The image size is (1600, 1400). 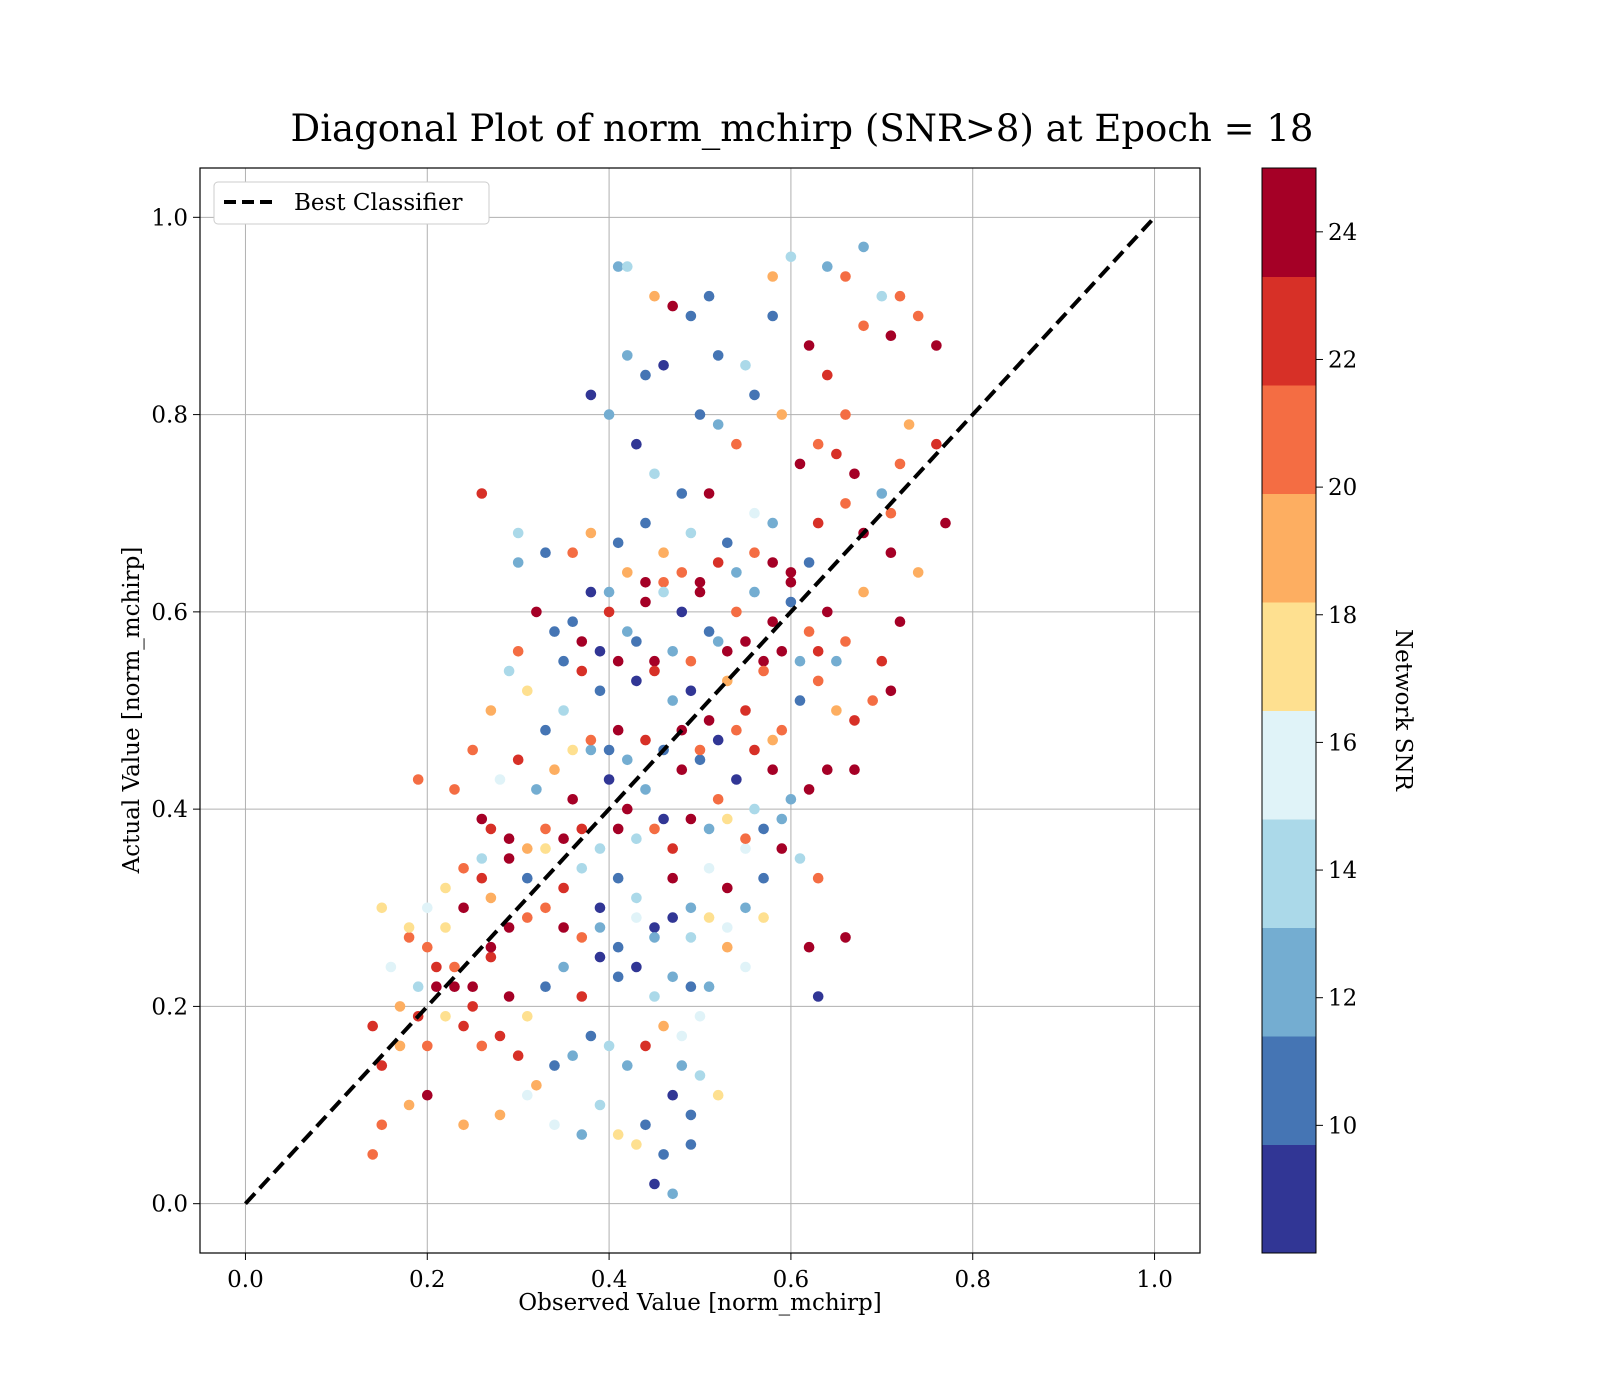 What do you see at coordinates (132, 711) in the screenshot?
I see `y-axis-label: Actual Value [norm_mchirp]` at bounding box center [132, 711].